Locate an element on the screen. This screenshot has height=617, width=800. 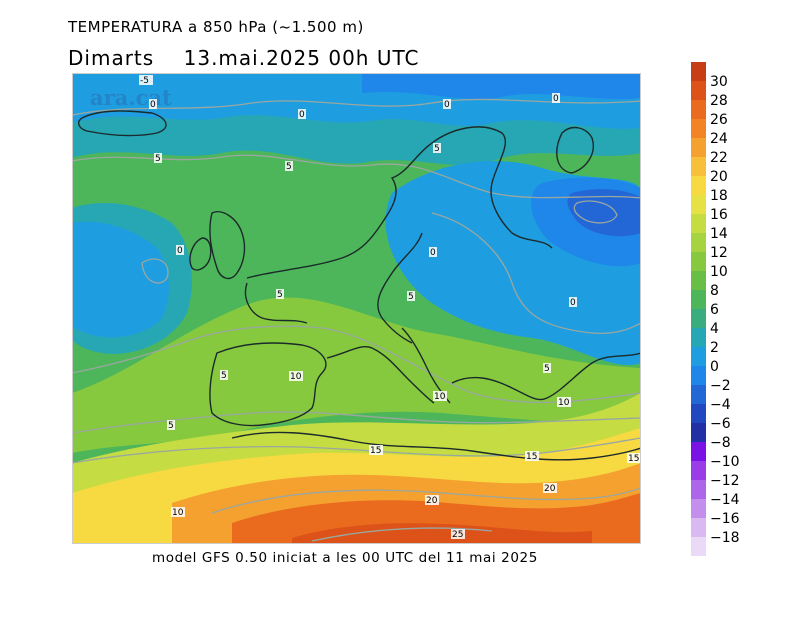
date-time: 13.mai.2025 00h UTC is located at coordinates (301, 58).